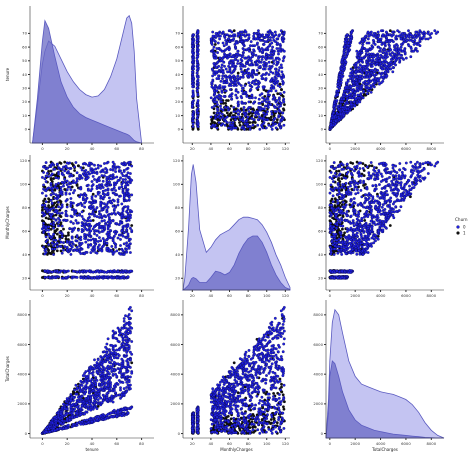 The height and width of the screenshot is (457, 474). What do you see at coordinates (431, 148) in the screenshot?
I see `x-tick-label: 8000` at bounding box center [431, 148].